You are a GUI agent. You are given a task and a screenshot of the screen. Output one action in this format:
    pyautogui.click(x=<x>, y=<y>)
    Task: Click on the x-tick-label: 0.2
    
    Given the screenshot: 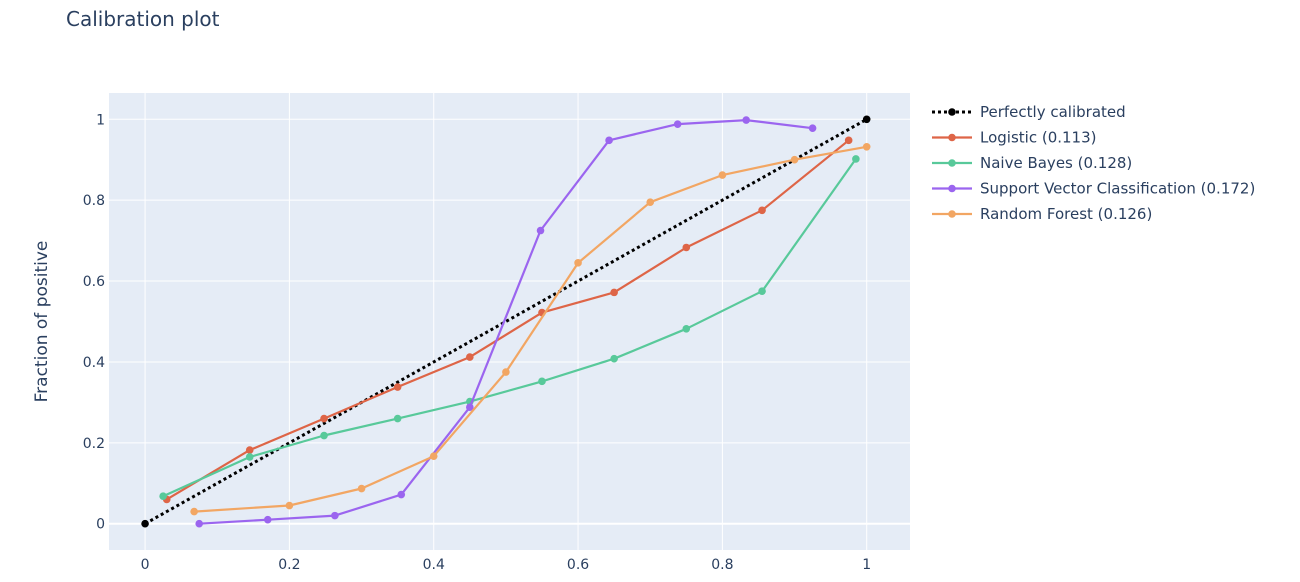 What is the action you would take?
    pyautogui.click(x=289, y=565)
    